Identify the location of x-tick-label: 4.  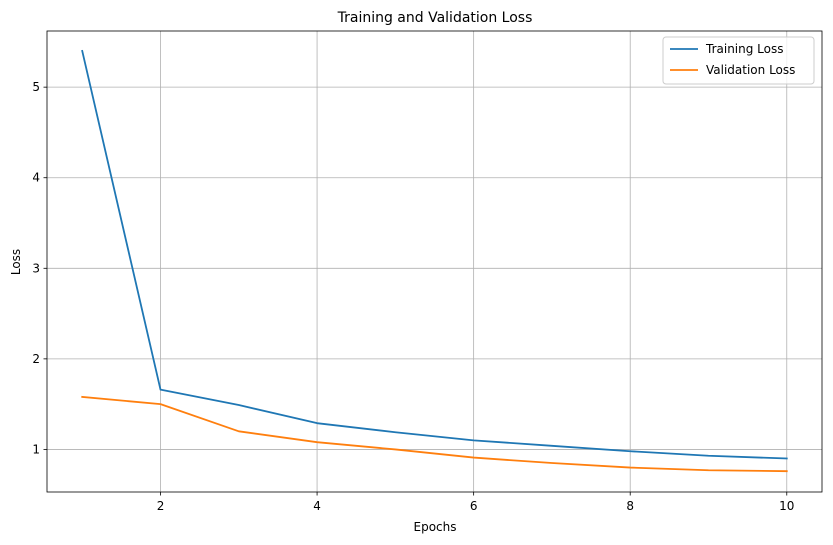
(317, 506).